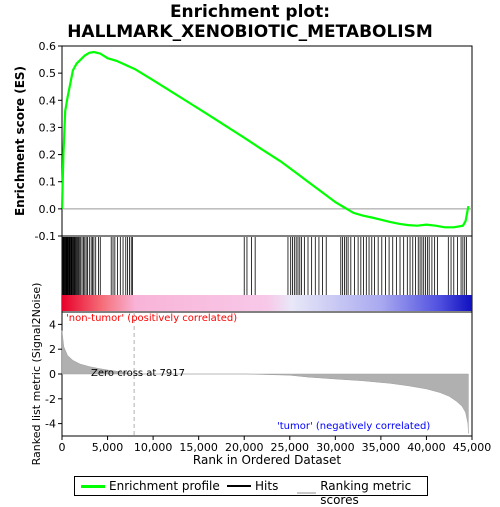 The image size is (500, 507). Describe the element at coordinates (353, 426) in the screenshot. I see `negative-correlation-label: 'tumor' (negatively correlated)` at that location.